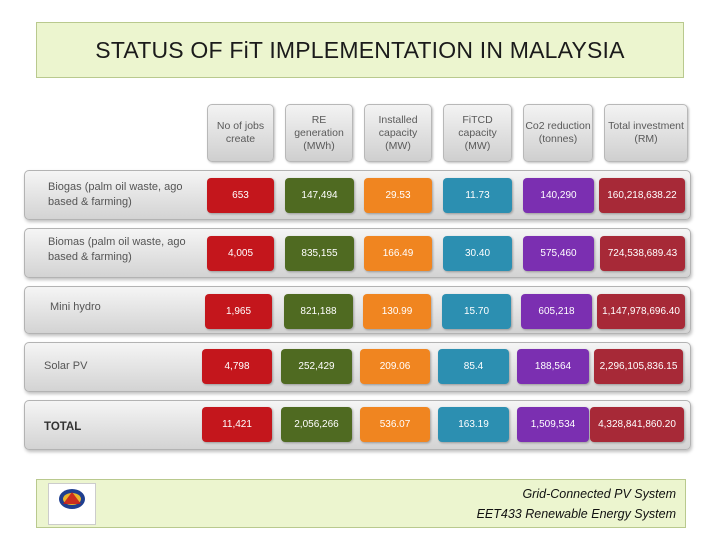 The width and height of the screenshot is (720, 540). What do you see at coordinates (318, 311) in the screenshot?
I see `cell-hydro-generation: 821,188` at bounding box center [318, 311].